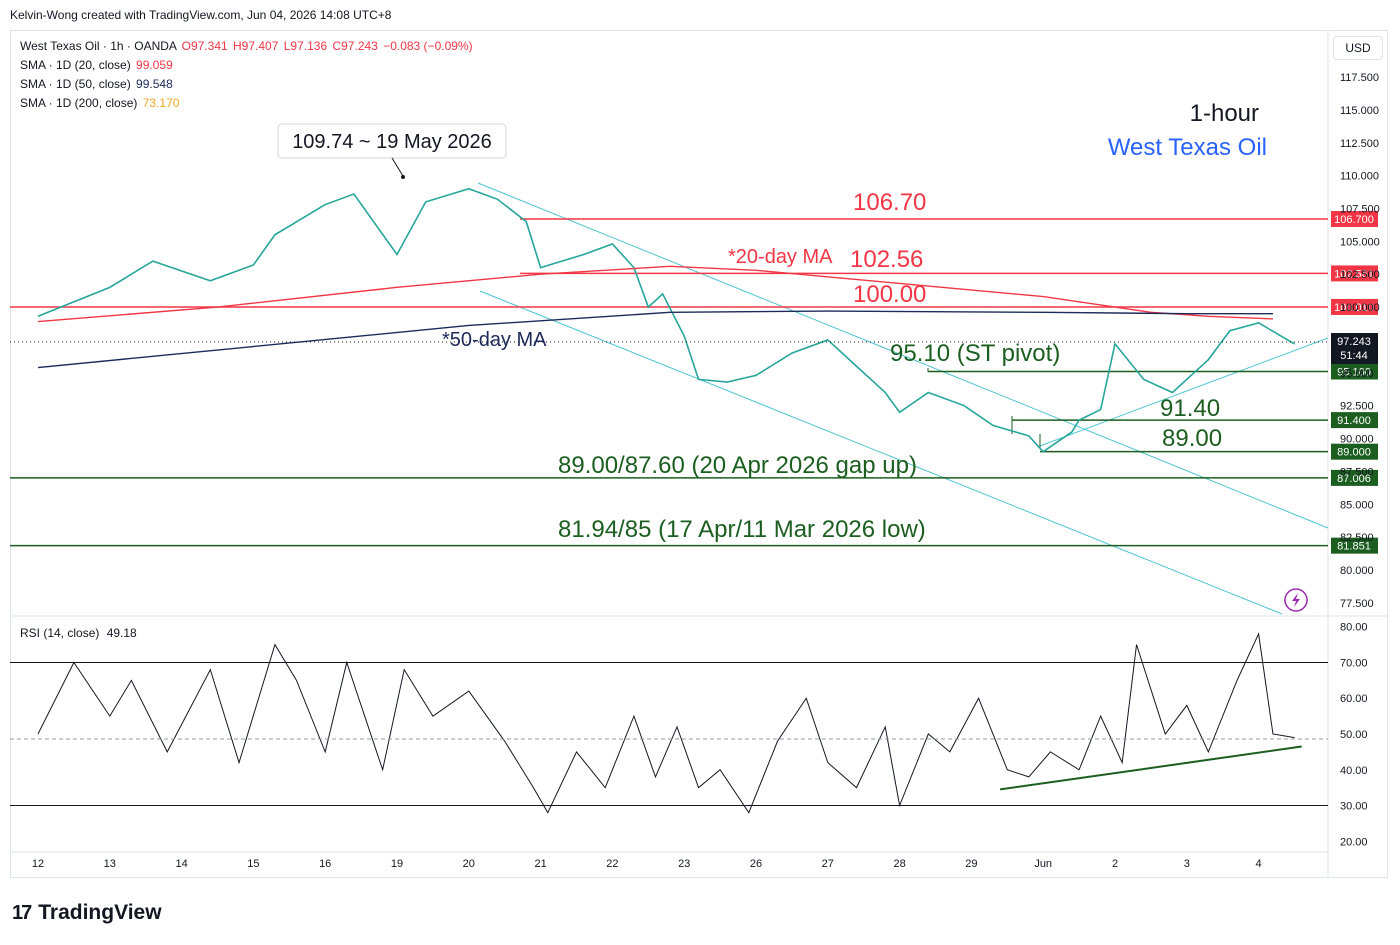  I want to click on last-price-tag-bg, so click(1354, 348).